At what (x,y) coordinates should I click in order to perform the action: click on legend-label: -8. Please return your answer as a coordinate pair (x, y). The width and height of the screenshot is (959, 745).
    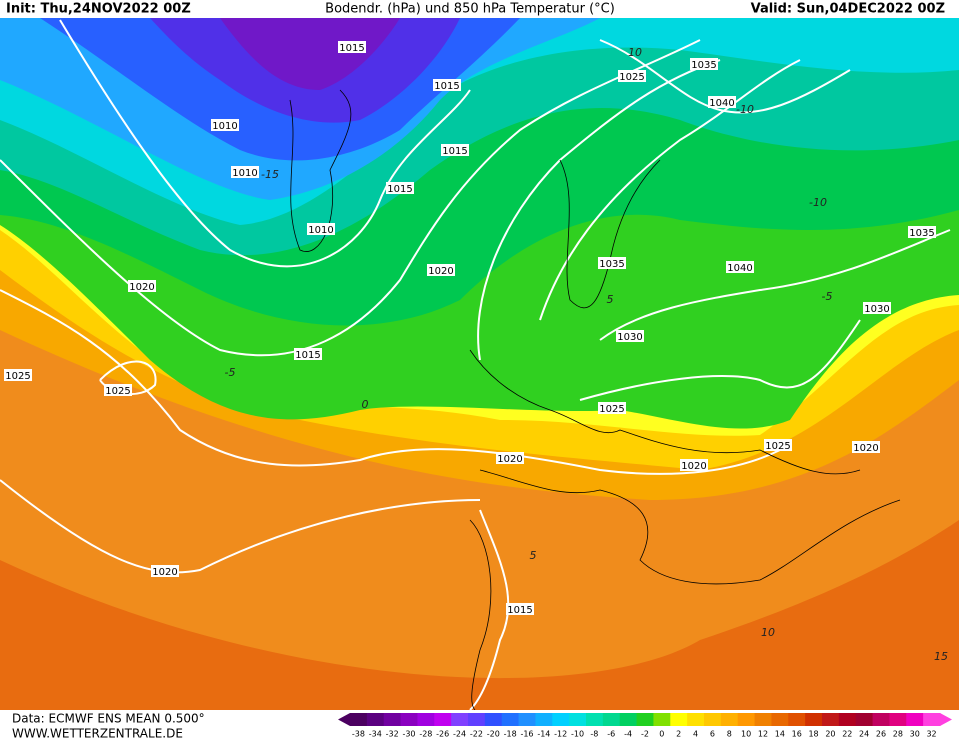
    Looking at the image, I should click on (594, 734).